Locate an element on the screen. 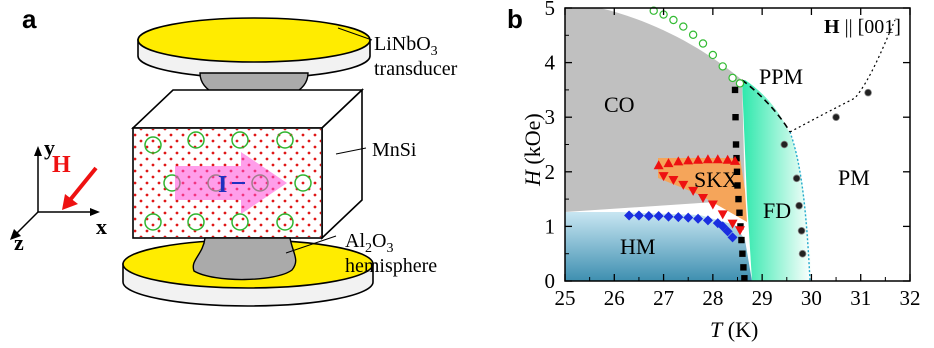  y-tick-label: 1 is located at coordinates (550, 226).